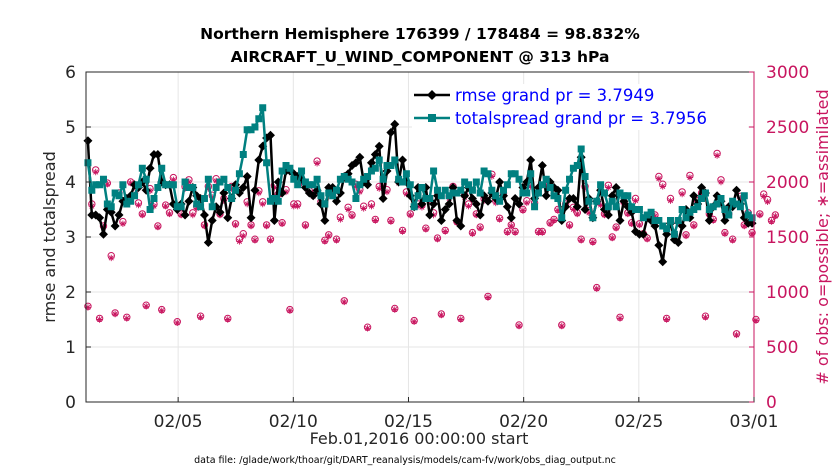  What do you see at coordinates (466, 414) in the screenshot?
I see `x-axis: 02/05 02/10 02/15 02/20 02/25 03/01` at bounding box center [466, 414].